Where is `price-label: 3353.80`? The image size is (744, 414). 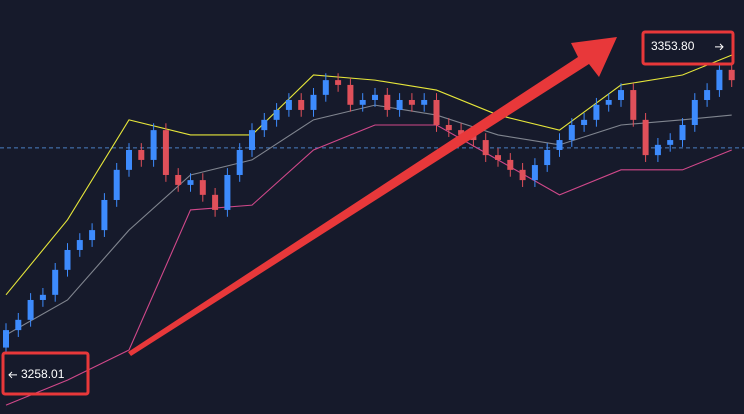 price-label: 3353.80 is located at coordinates (673, 46).